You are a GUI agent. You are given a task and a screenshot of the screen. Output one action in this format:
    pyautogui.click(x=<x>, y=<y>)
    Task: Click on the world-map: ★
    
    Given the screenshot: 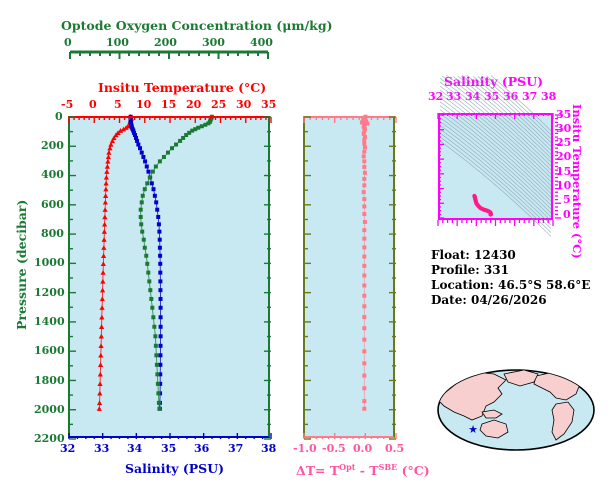 What is the action you would take?
    pyautogui.click(x=516, y=410)
    